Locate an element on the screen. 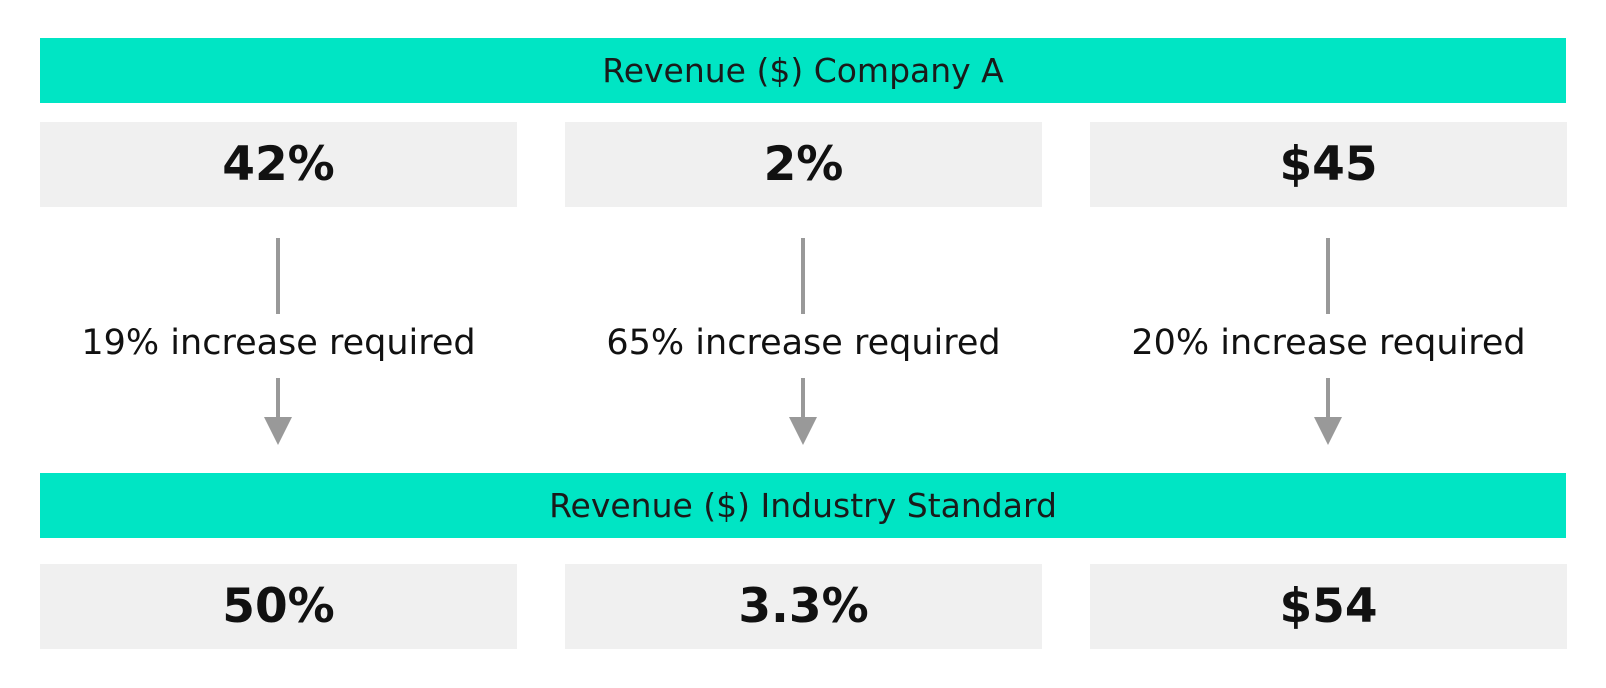 This screenshot has width=1606, height=688. increase-label: 20% increase required is located at coordinates (1328, 343).